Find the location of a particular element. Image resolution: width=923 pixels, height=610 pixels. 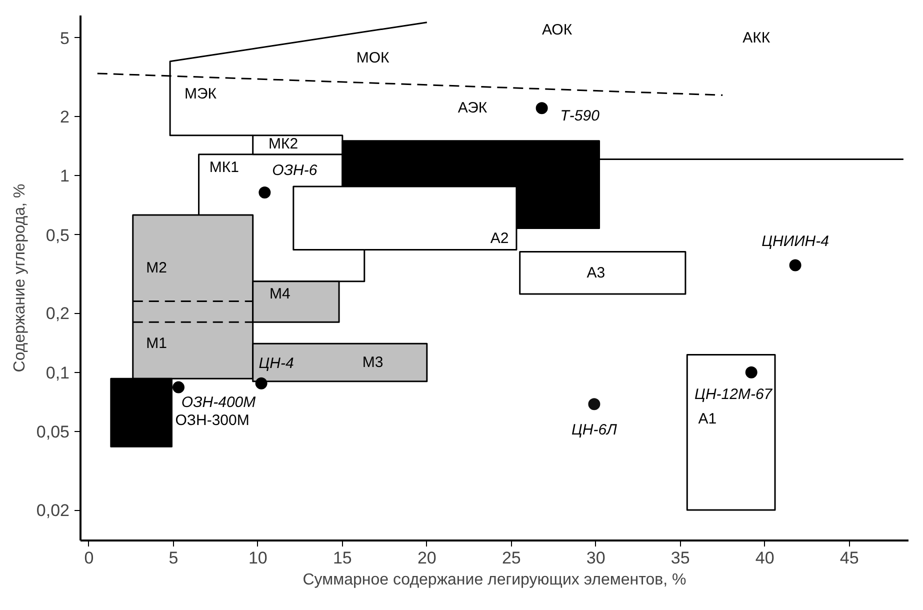

annotation: А2 is located at coordinates (499, 238).